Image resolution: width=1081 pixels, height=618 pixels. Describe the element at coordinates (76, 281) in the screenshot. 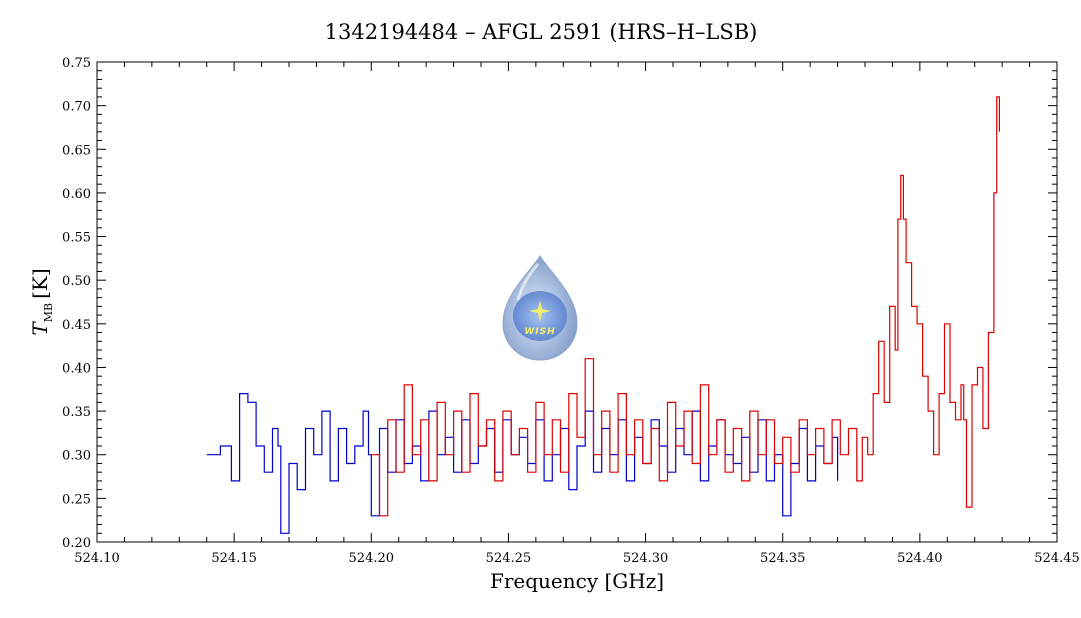

I see `y-tick-label: 0.50` at that location.